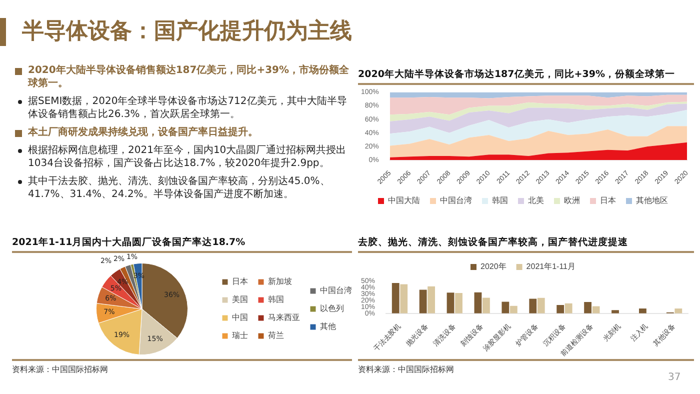  Describe the element at coordinates (674, 377) in the screenshot. I see `text: 37` at that location.